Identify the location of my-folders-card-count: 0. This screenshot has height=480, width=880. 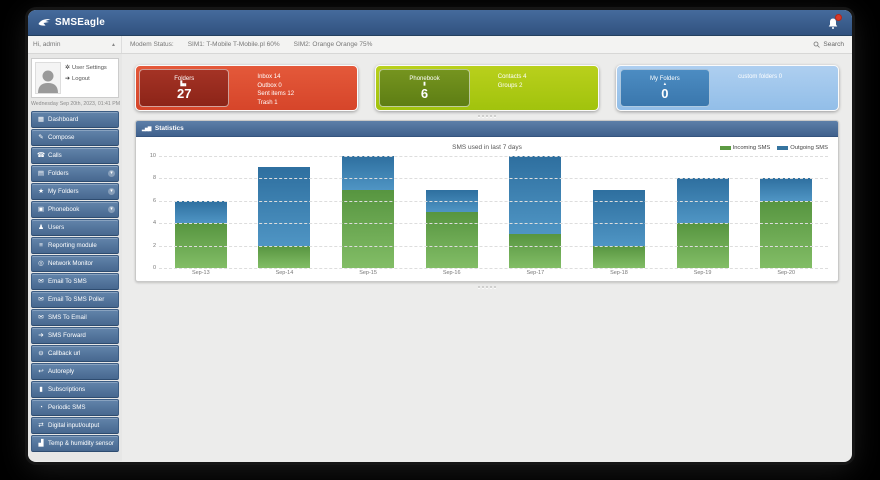
(665, 93).